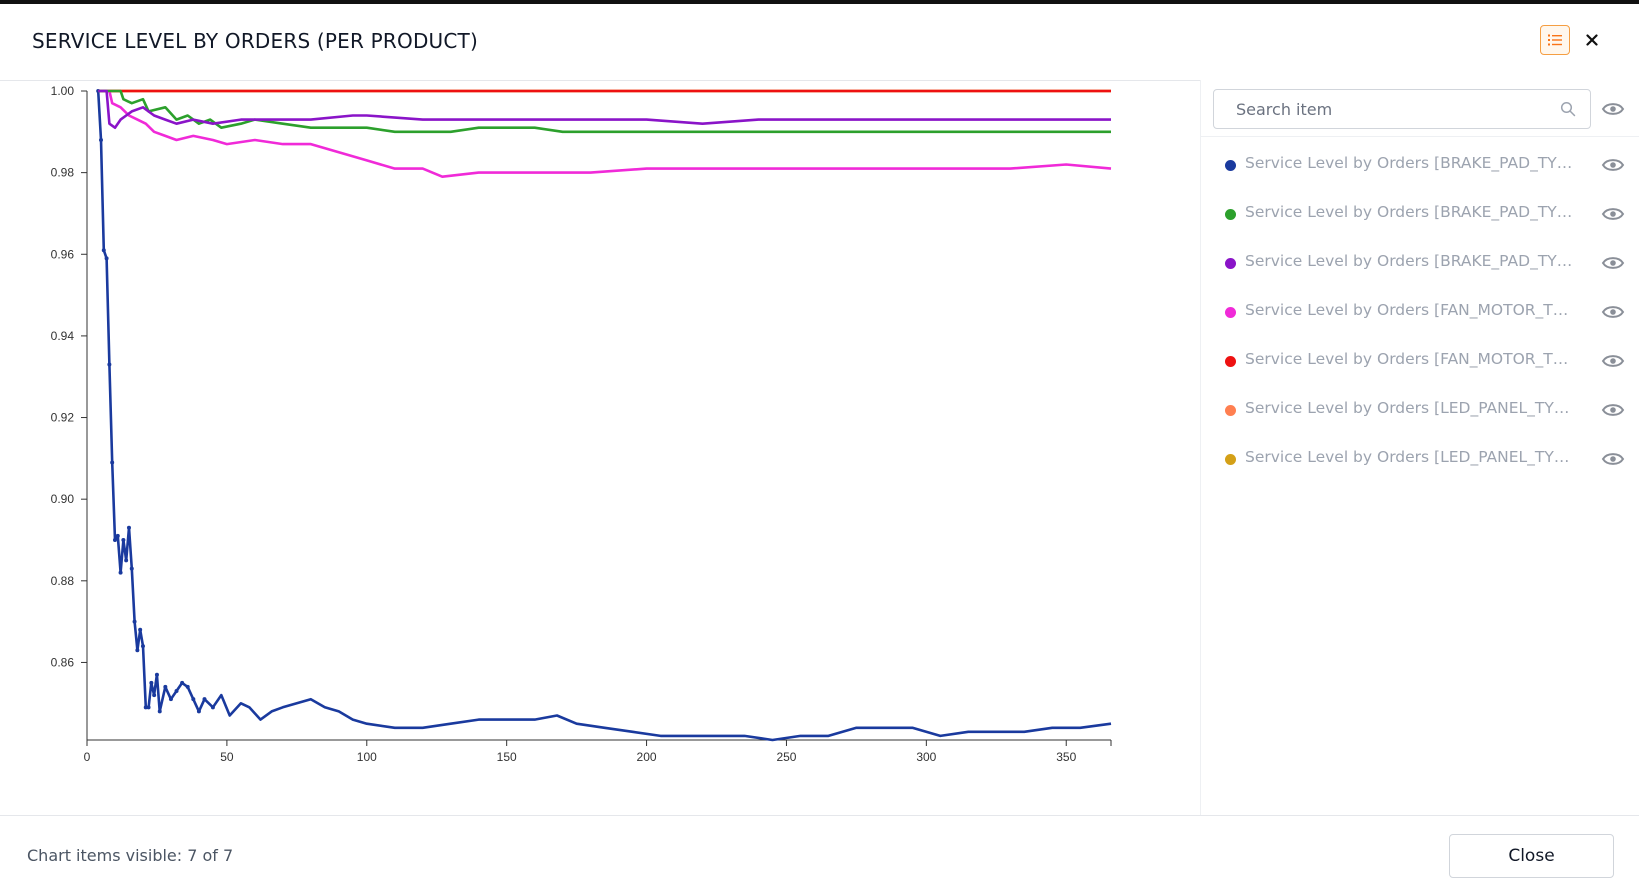  Describe the element at coordinates (367, 757) in the screenshot. I see `x-tick-label: 100` at that location.